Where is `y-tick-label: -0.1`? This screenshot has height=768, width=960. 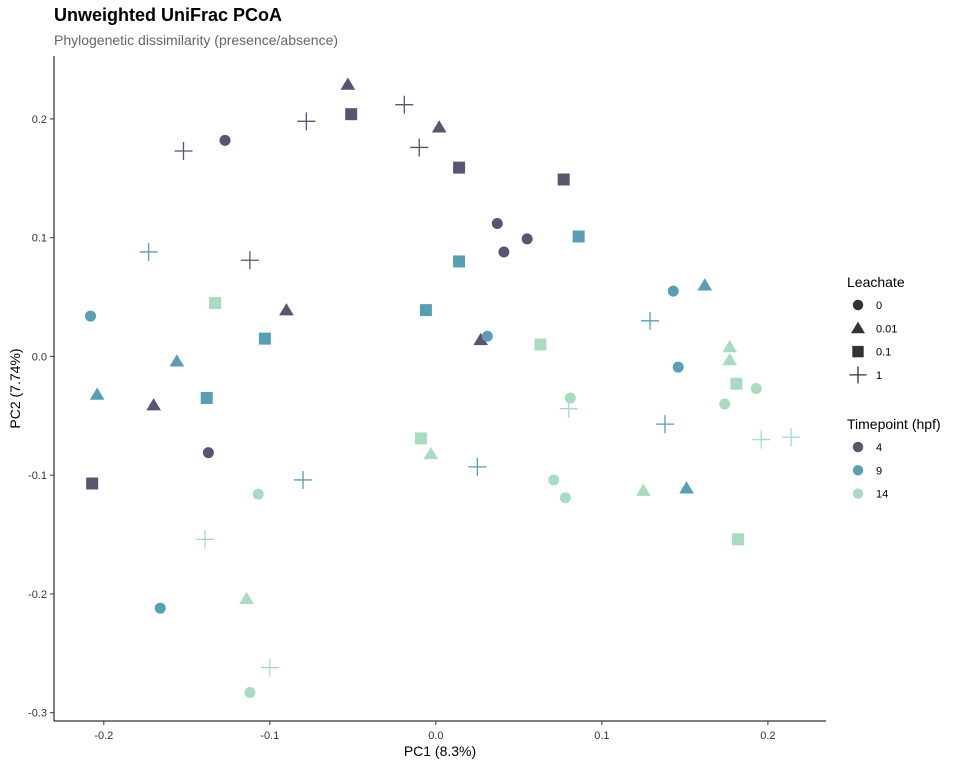 y-tick-label: -0.1 is located at coordinates (37, 476).